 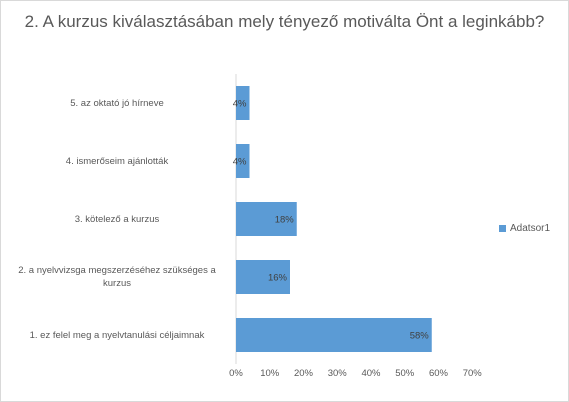 What do you see at coordinates (270, 373) in the screenshot?
I see `x-tick-label: 10%` at bounding box center [270, 373].